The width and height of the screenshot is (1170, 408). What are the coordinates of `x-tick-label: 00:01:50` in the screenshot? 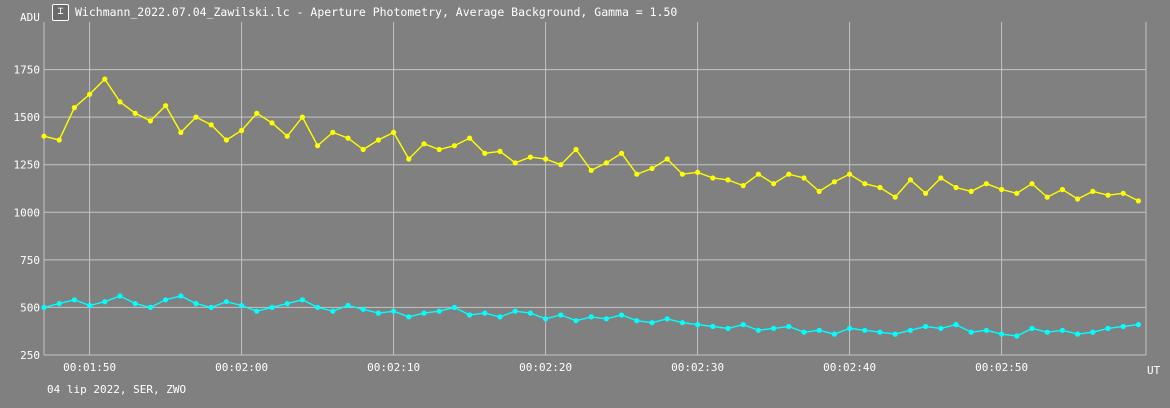 It's located at (89, 367).